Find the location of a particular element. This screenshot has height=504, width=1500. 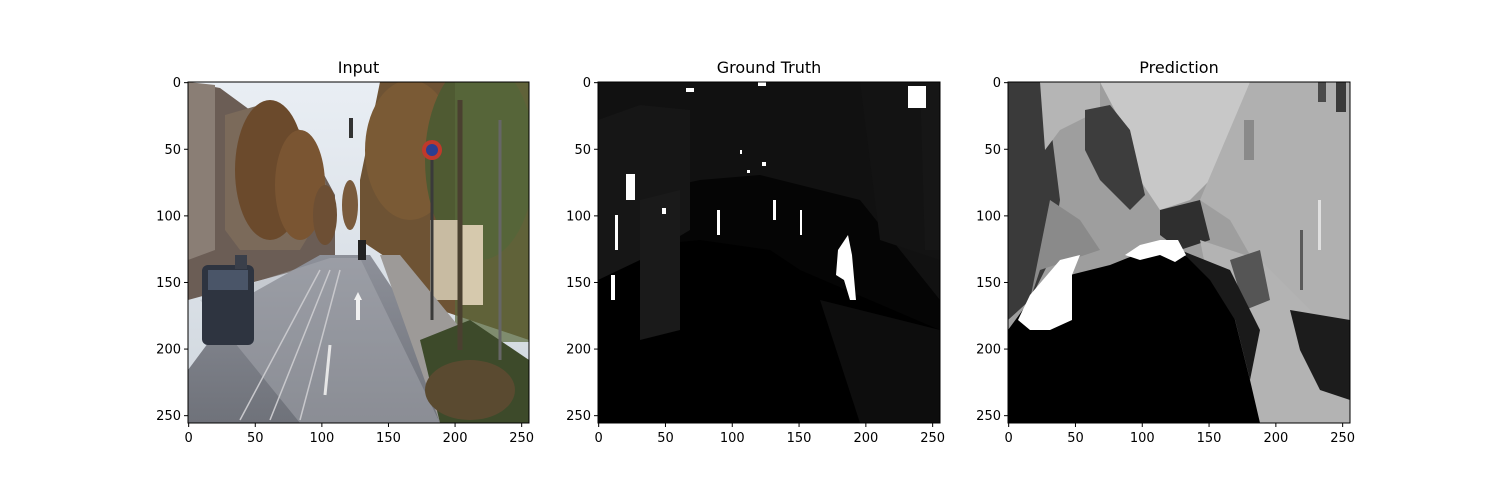

panel-title-input: Input is located at coordinates (358, 67).